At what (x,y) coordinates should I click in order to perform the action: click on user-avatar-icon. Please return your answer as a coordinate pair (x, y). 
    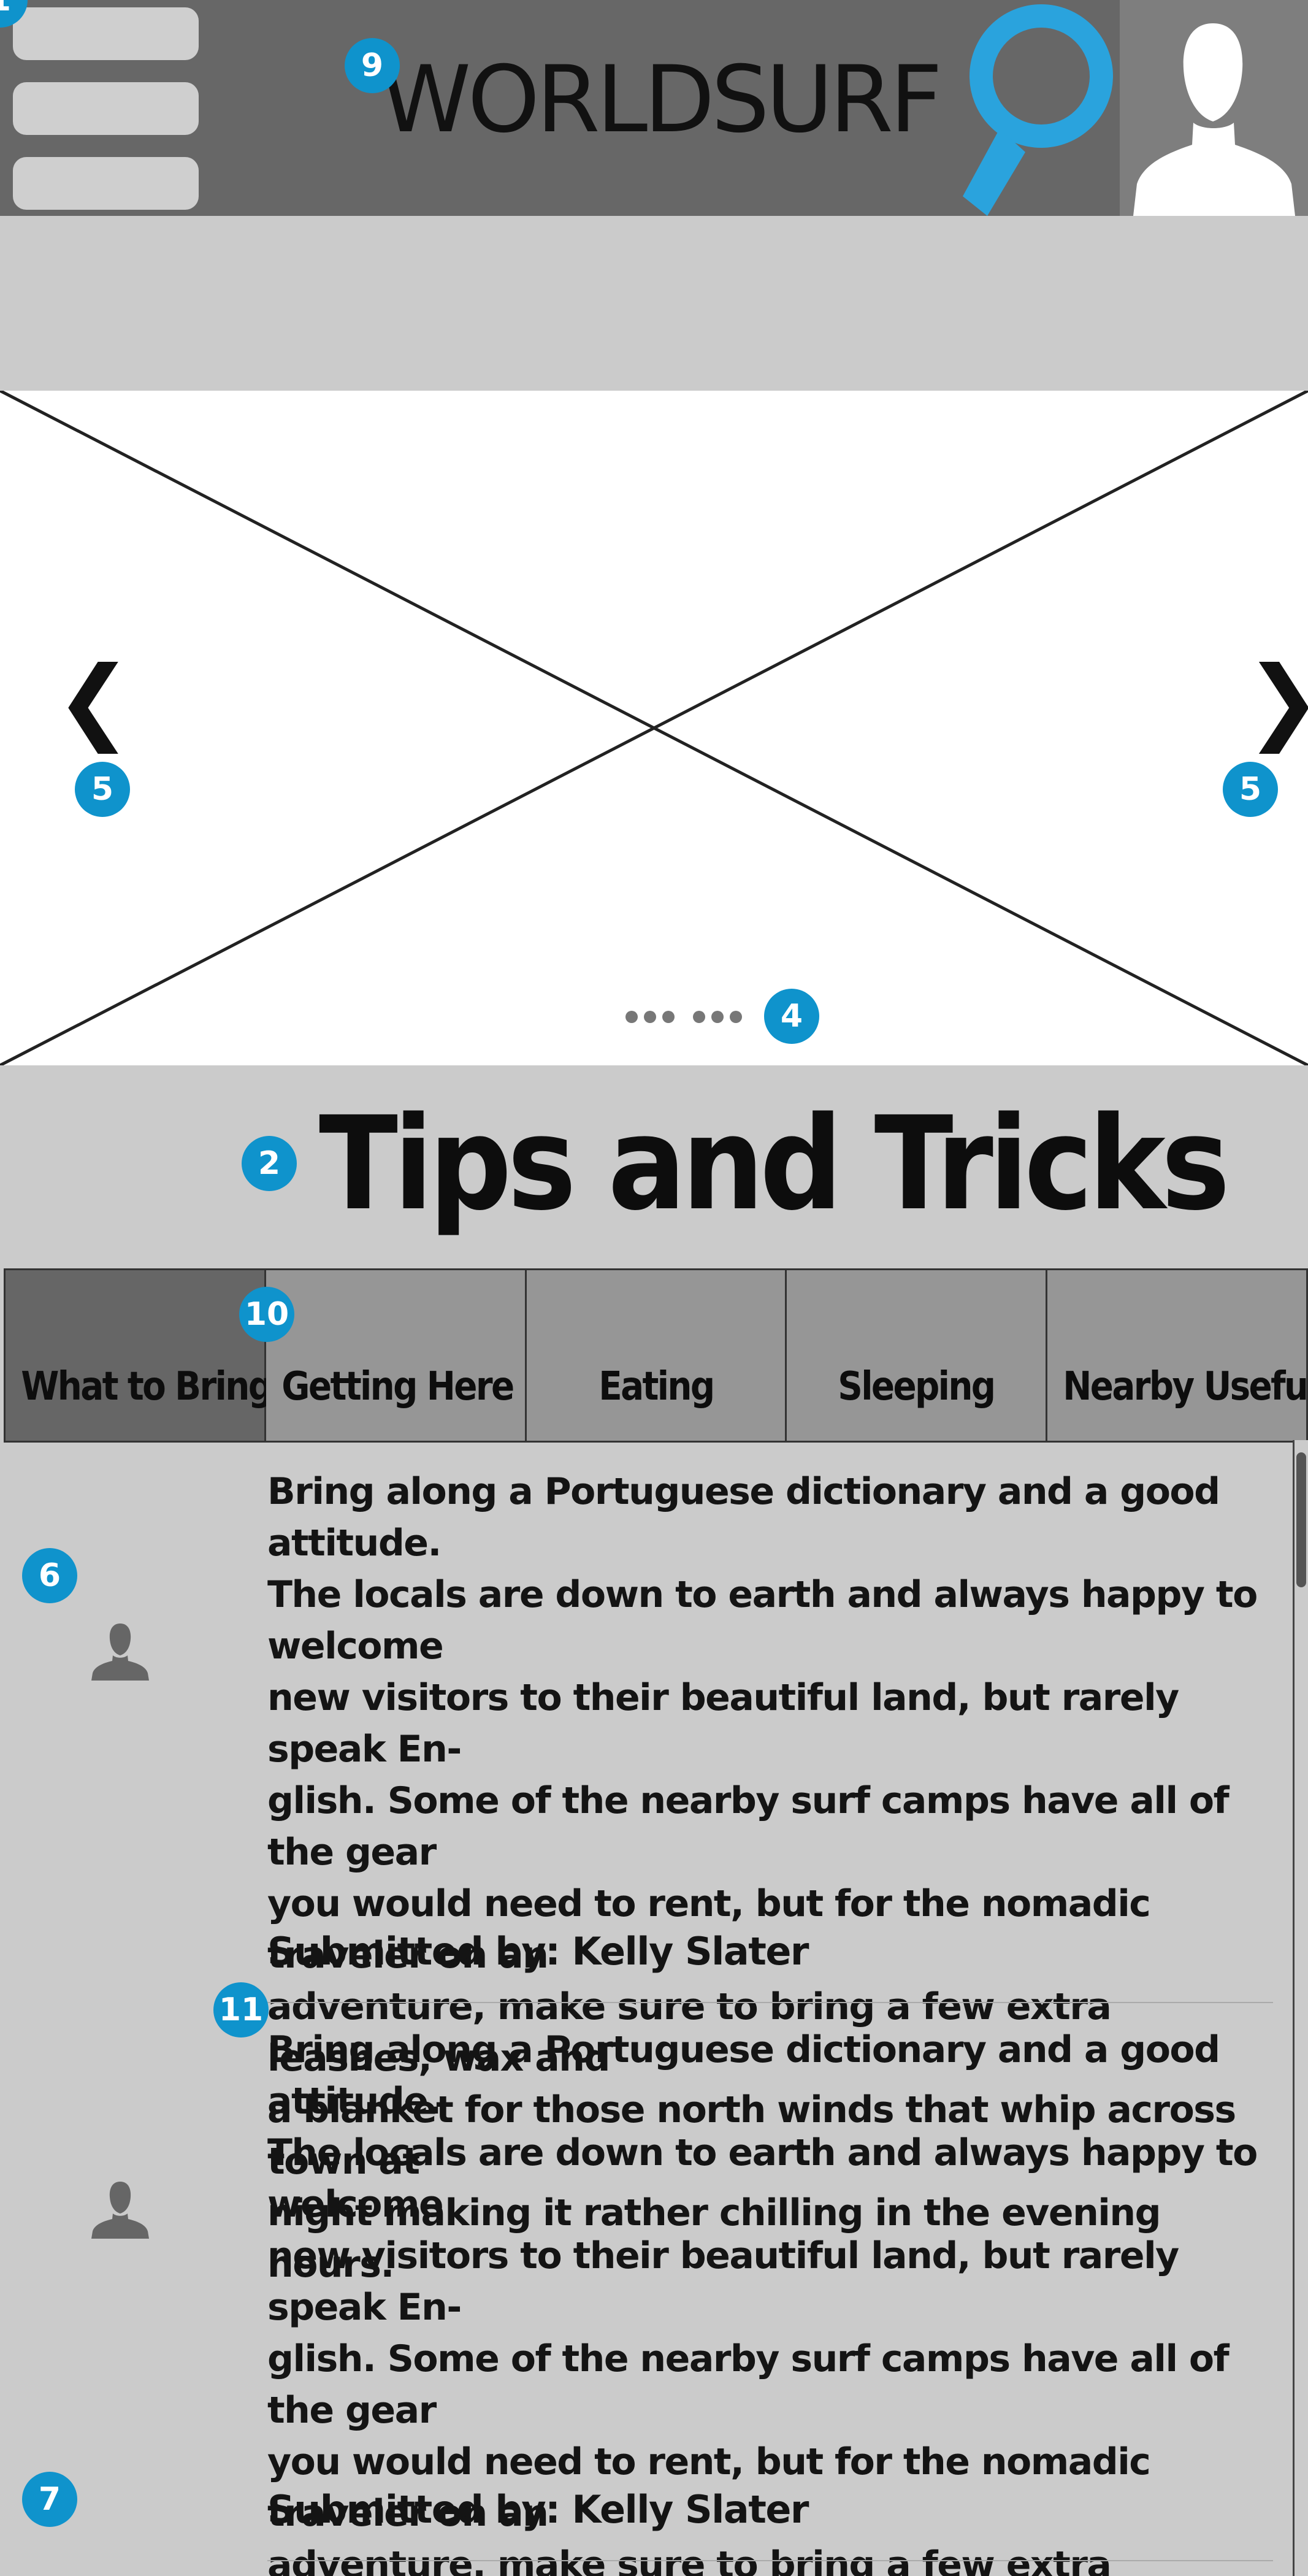
    Looking at the image, I should click on (1214, 119).